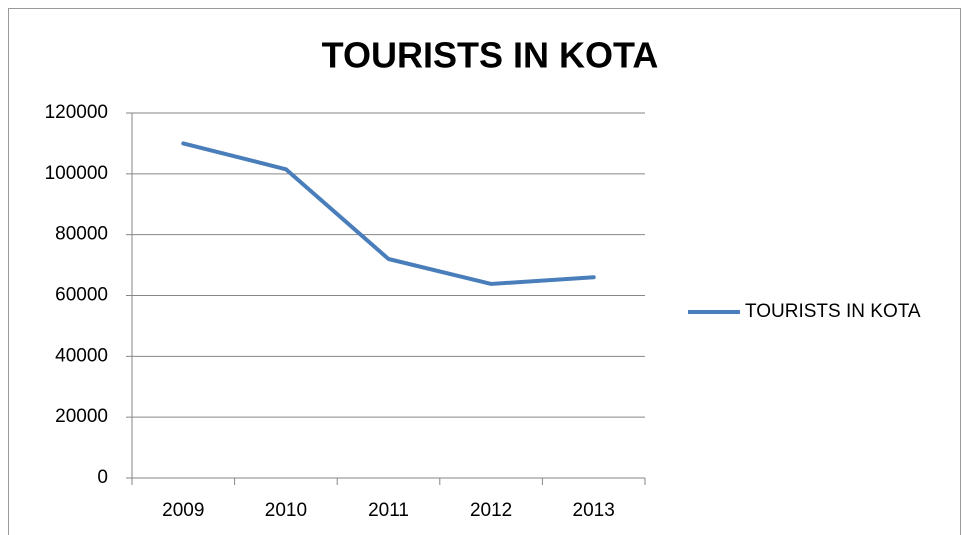 The height and width of the screenshot is (535, 962). What do you see at coordinates (286, 510) in the screenshot?
I see `x-tick-label: 2010` at bounding box center [286, 510].